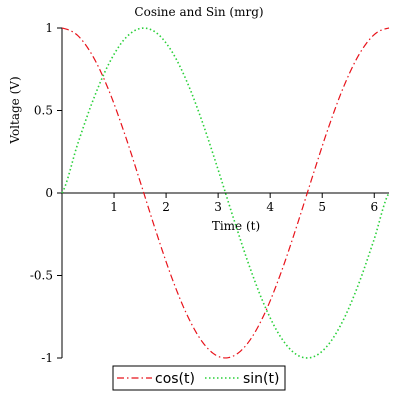 The width and height of the screenshot is (400, 400). Describe the element at coordinates (236, 226) in the screenshot. I see `x-axis-label: Time (t)` at that location.